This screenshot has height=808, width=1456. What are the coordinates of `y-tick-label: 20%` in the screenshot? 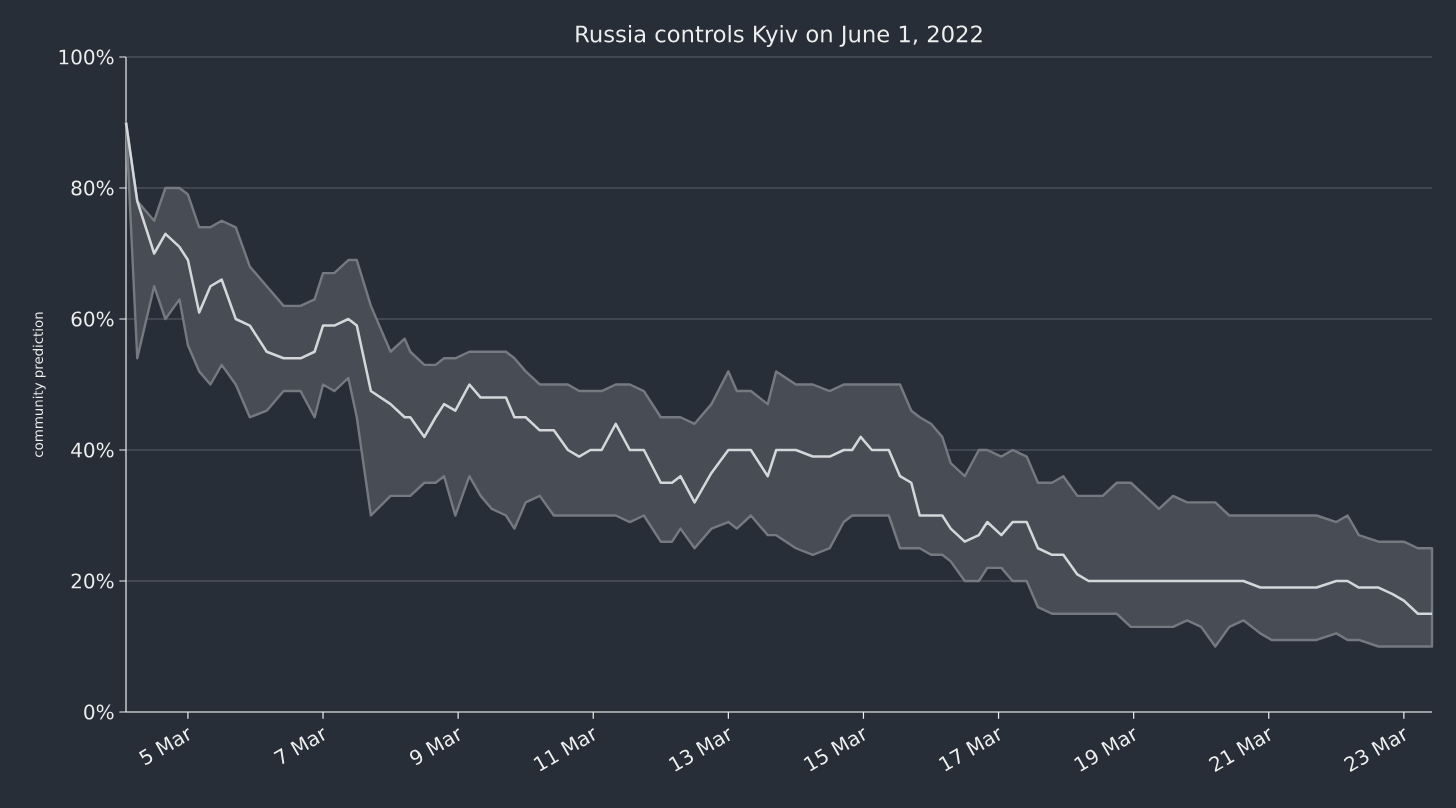 It's located at (92, 581).